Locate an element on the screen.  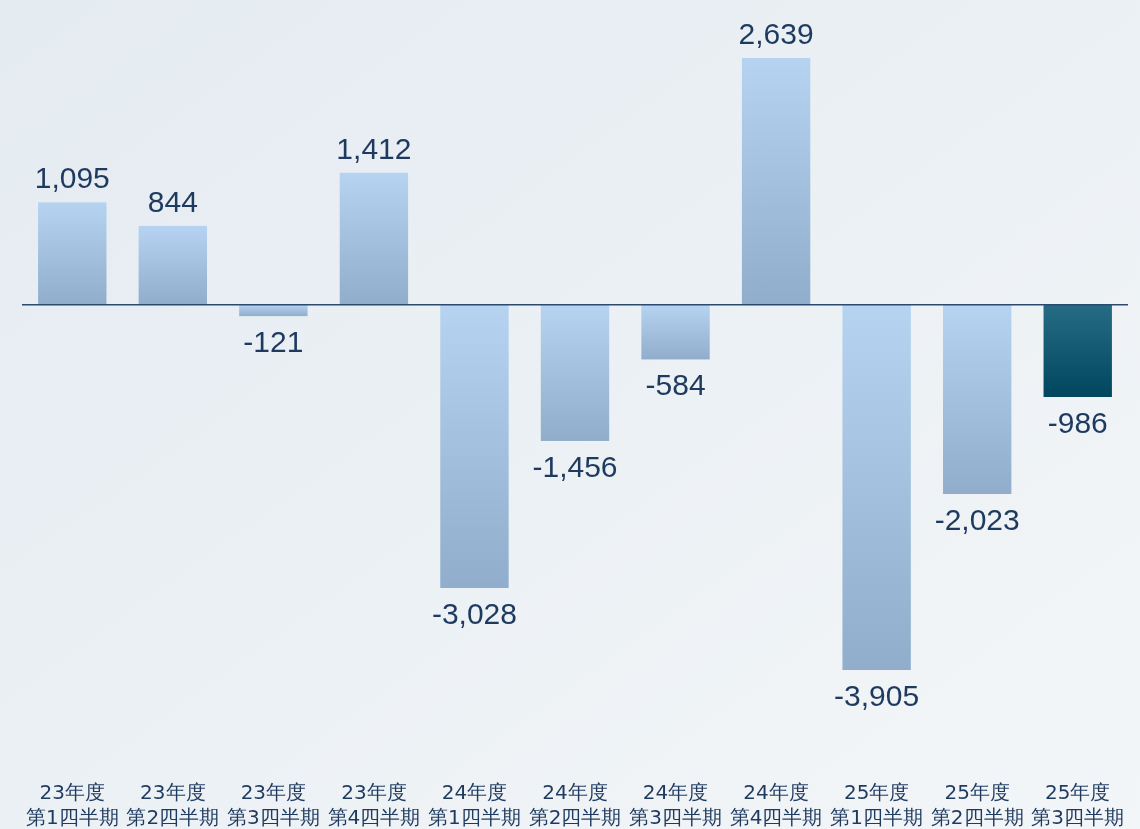
data-label: -3,028 is located at coordinates (474, 613).